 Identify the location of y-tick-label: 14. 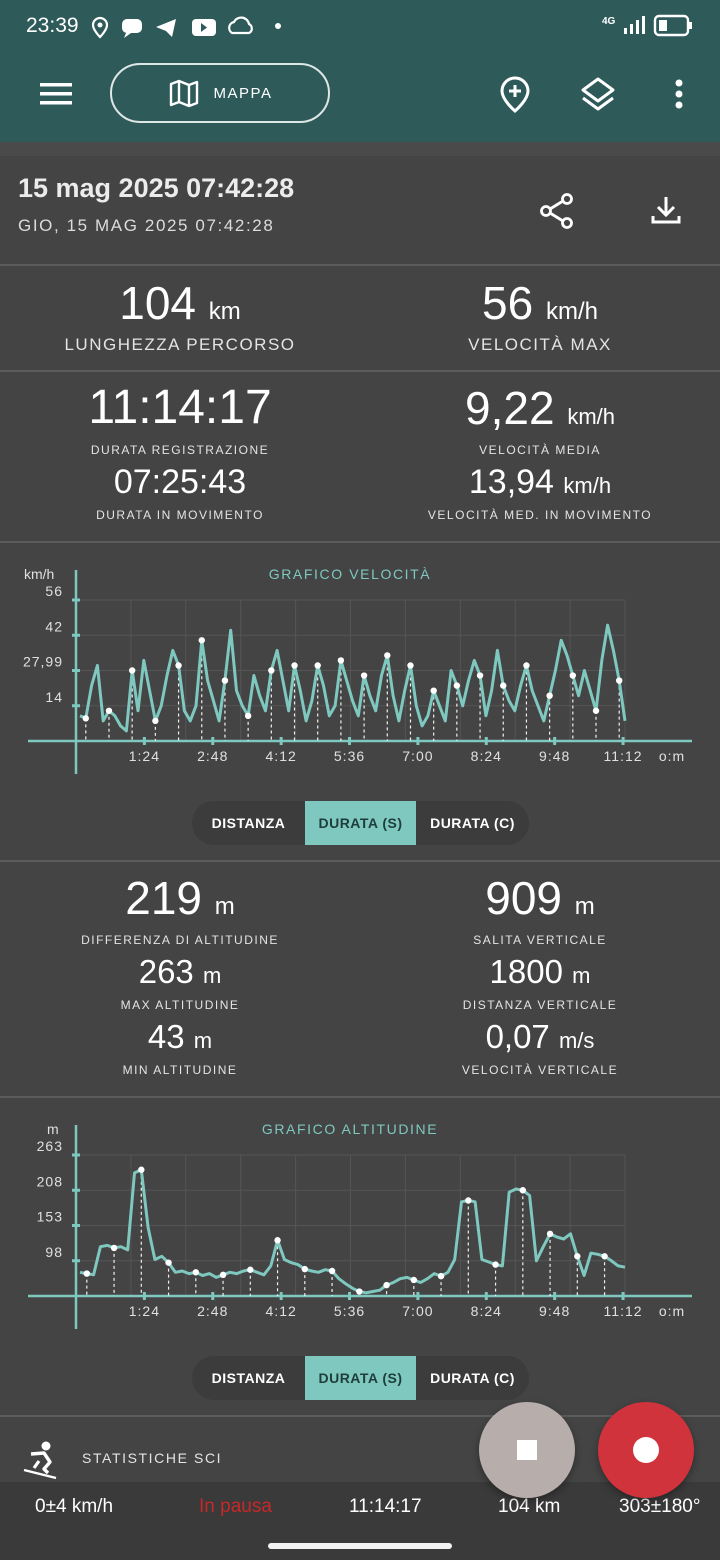
(54, 697).